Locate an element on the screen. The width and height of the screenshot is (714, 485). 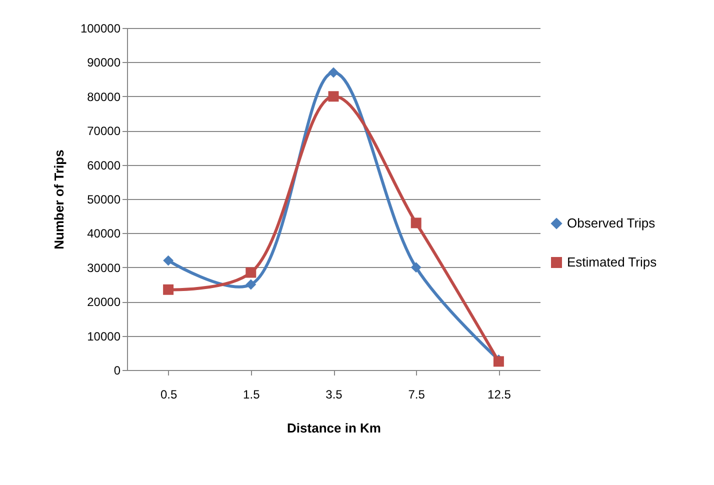
y-axis-title: Number of Trips is located at coordinates (58, 200).